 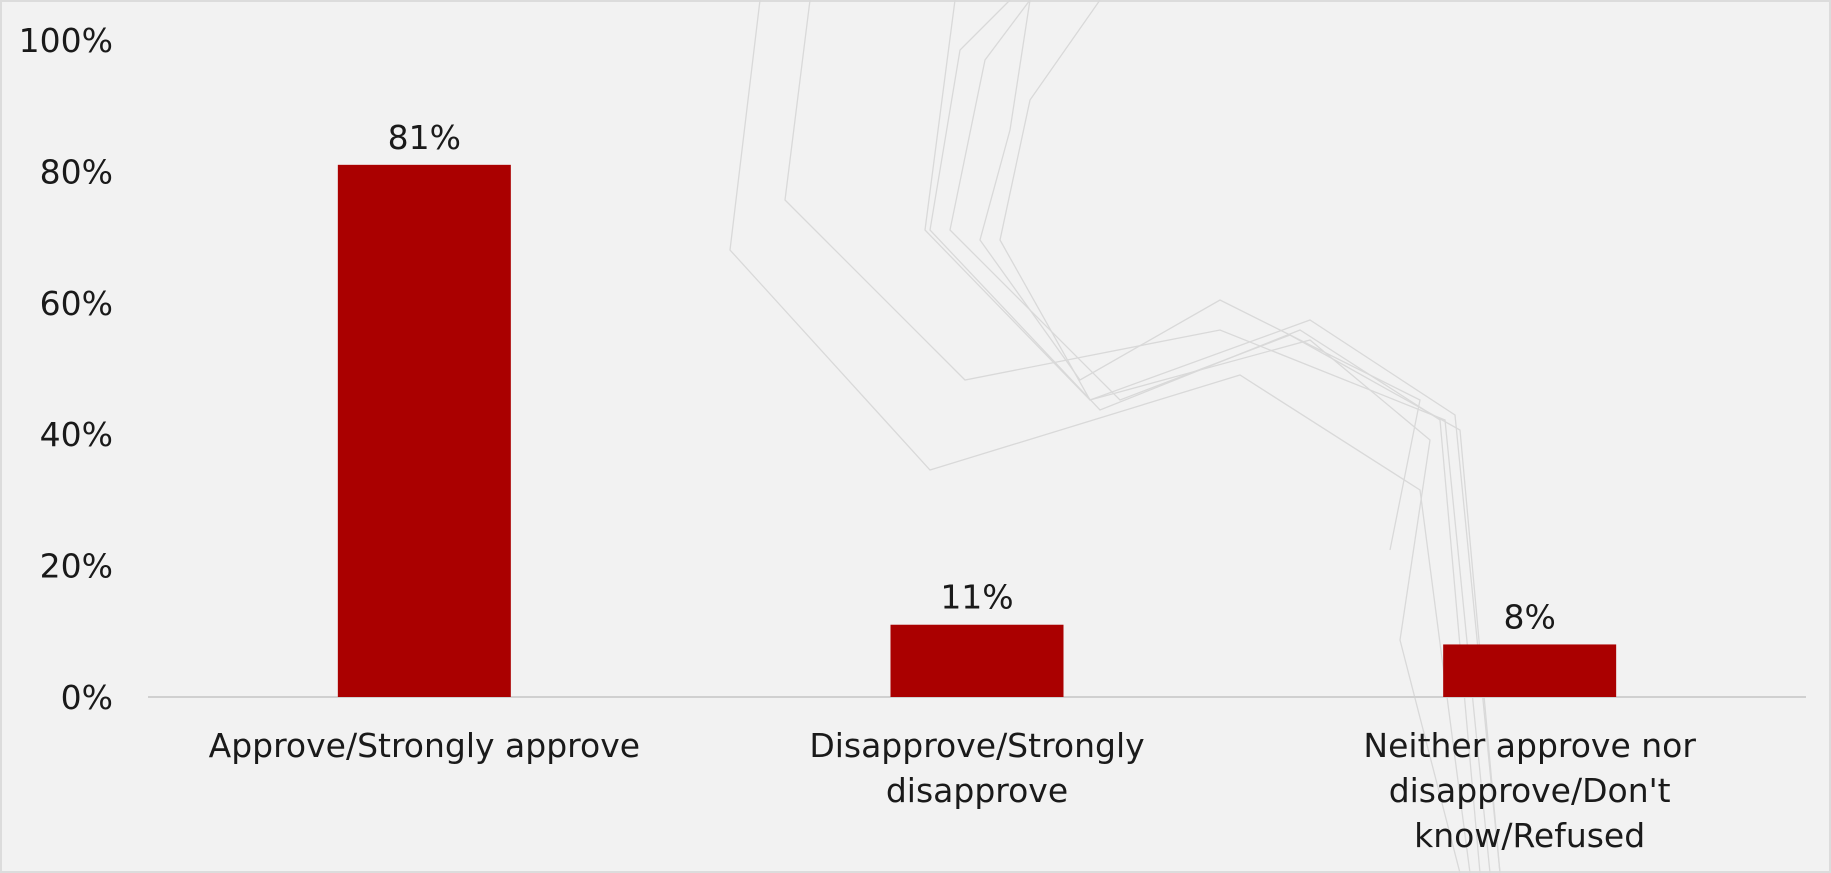 What do you see at coordinates (87, 697) in the screenshot?
I see `y-tick-label: 0%` at bounding box center [87, 697].